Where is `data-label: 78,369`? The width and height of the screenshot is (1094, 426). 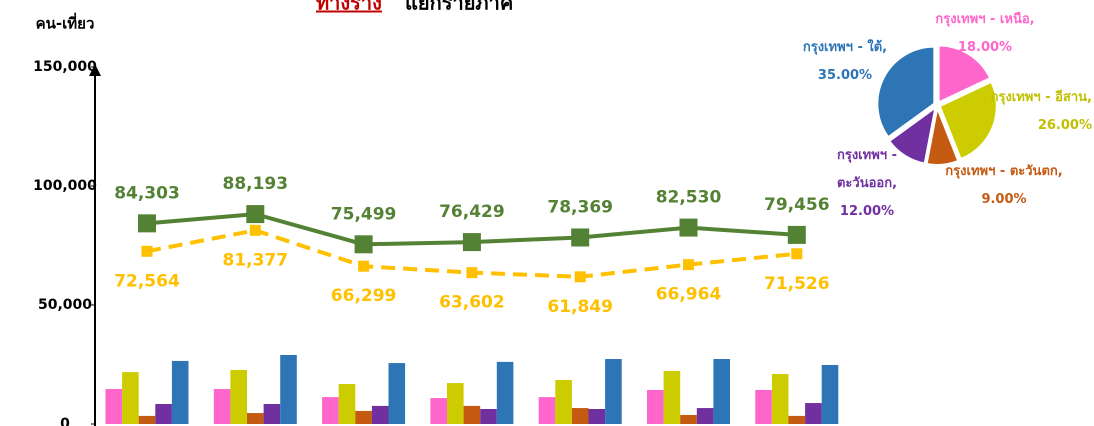 data-label: 78,369 is located at coordinates (580, 207).